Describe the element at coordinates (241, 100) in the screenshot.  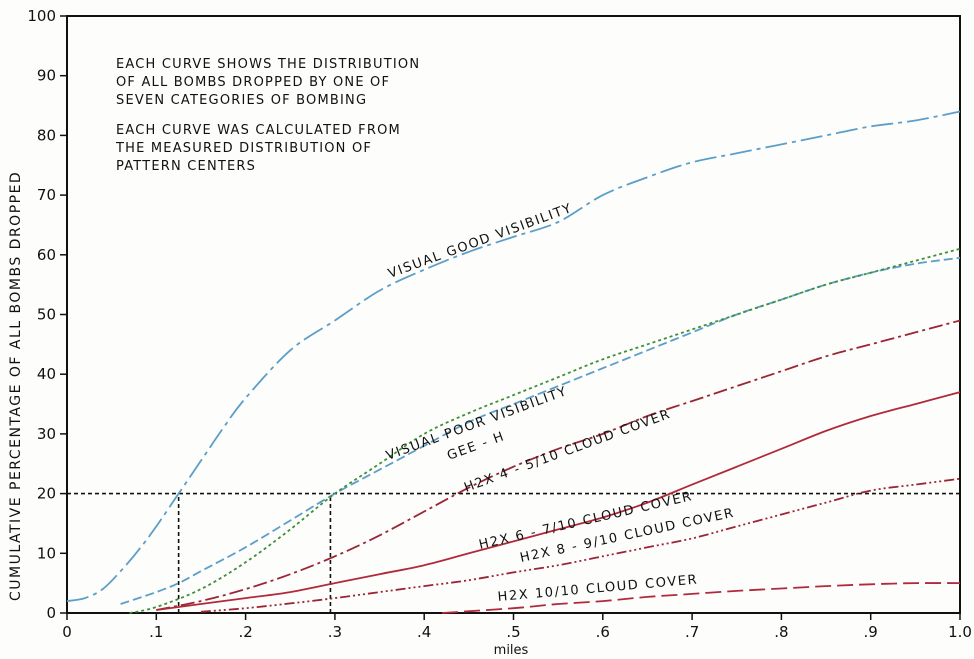
I see `annotation-line-3: SEVEN CATEGORIES OF BOMBING` at that location.